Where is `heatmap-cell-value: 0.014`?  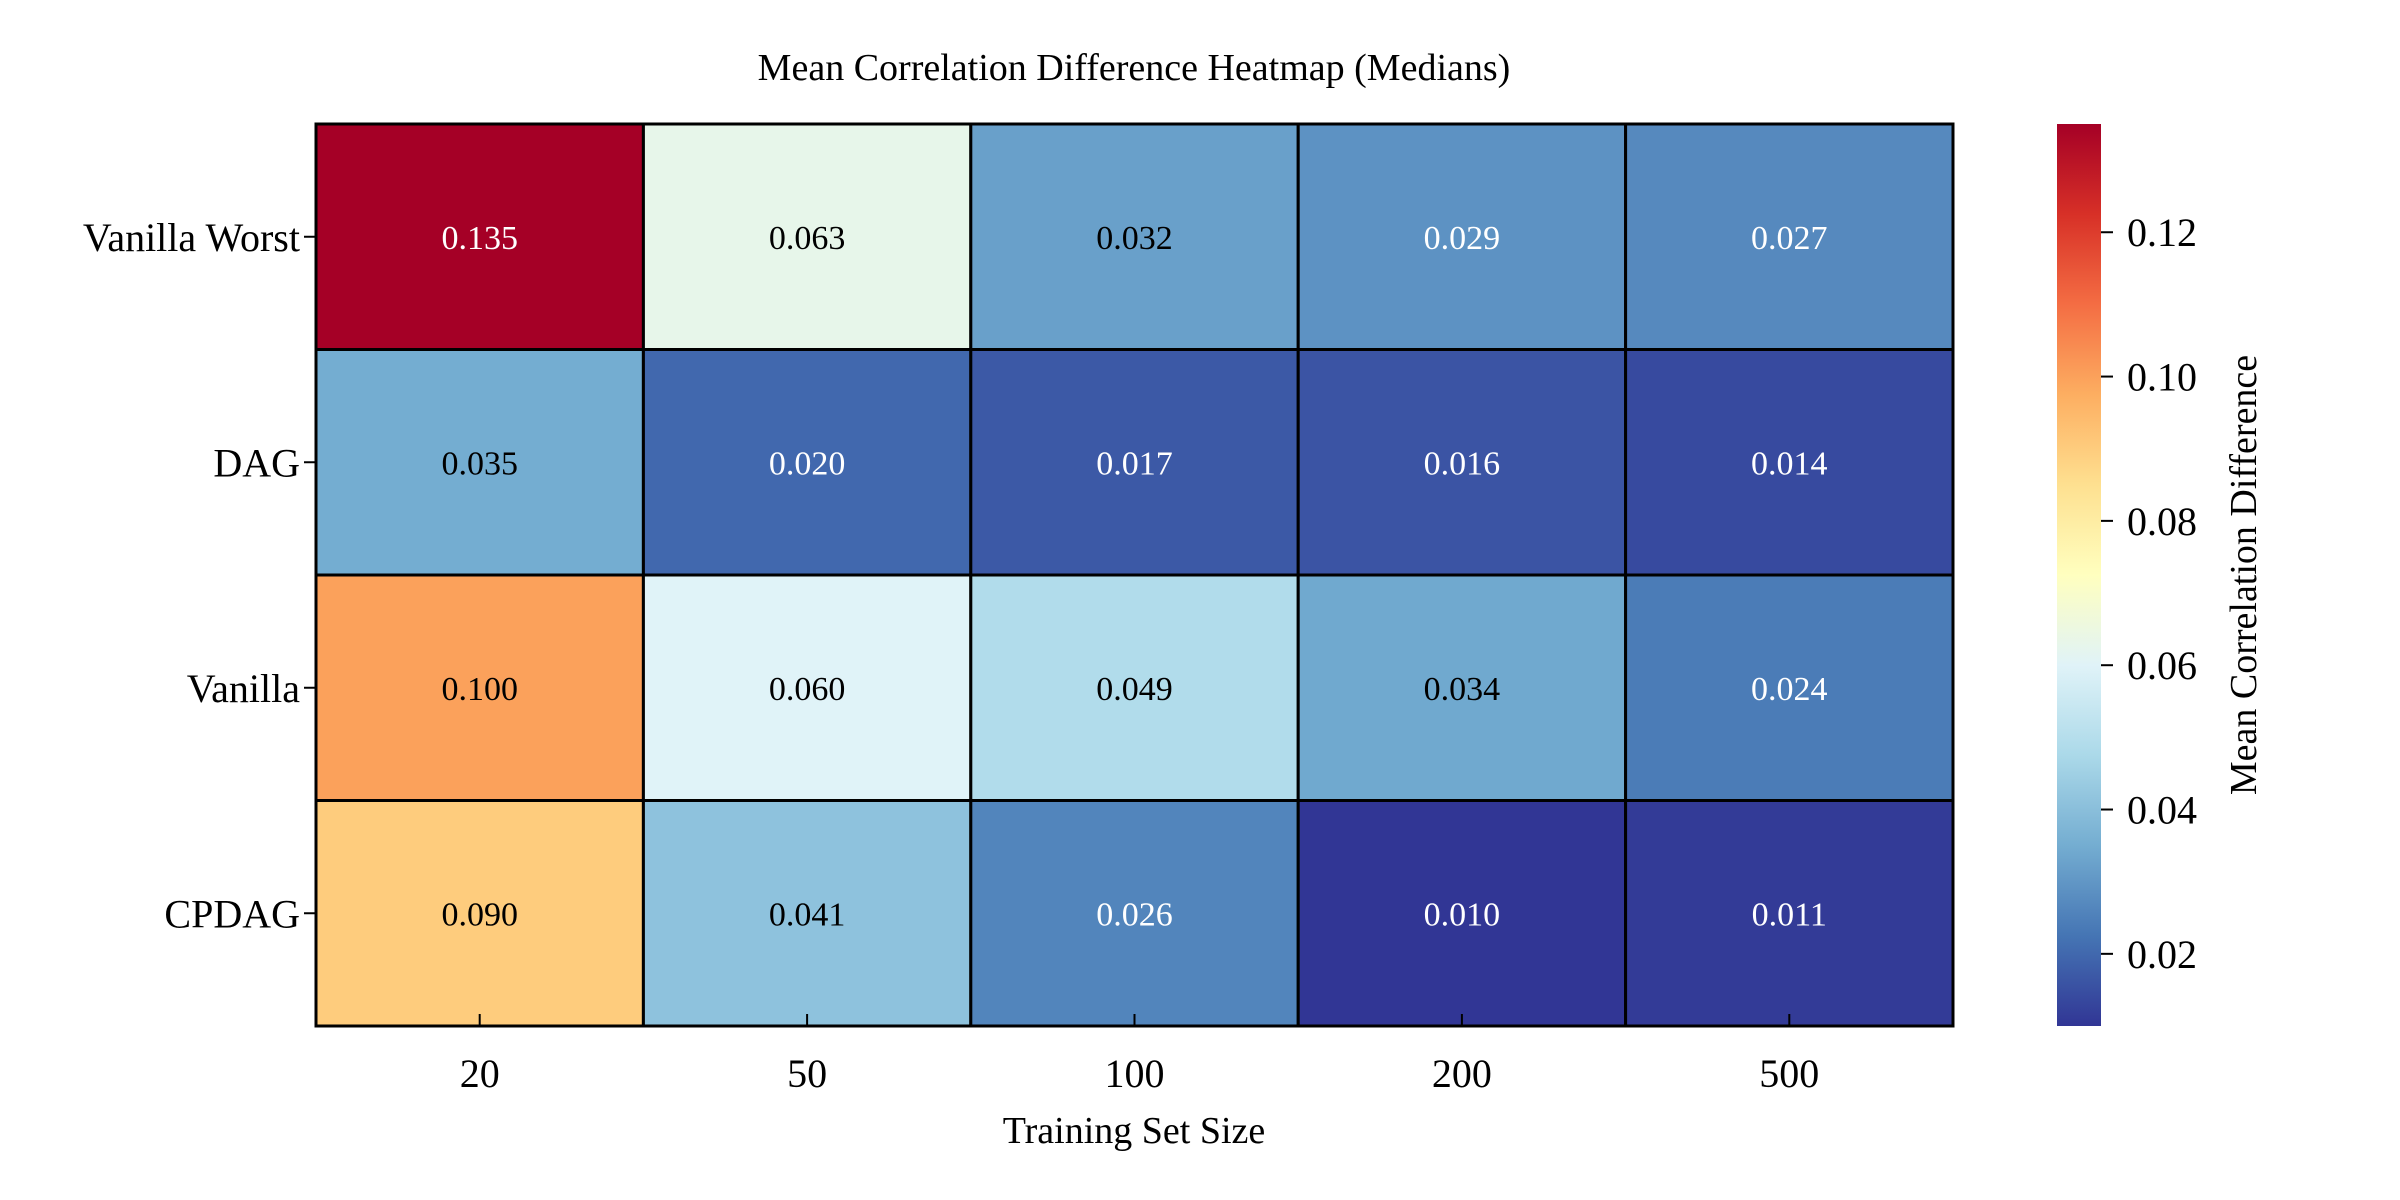 heatmap-cell-value: 0.014 is located at coordinates (1789, 463).